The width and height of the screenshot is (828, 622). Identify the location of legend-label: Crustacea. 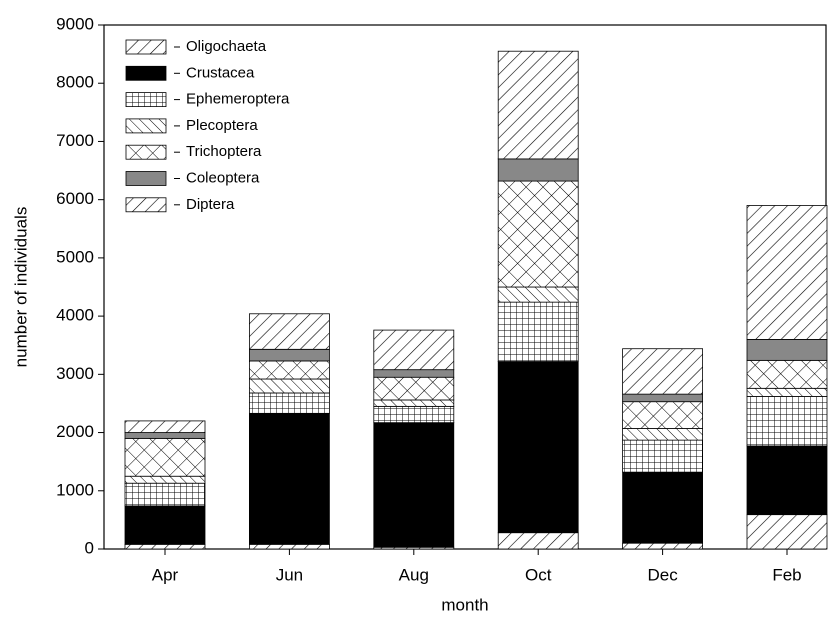
(220, 72).